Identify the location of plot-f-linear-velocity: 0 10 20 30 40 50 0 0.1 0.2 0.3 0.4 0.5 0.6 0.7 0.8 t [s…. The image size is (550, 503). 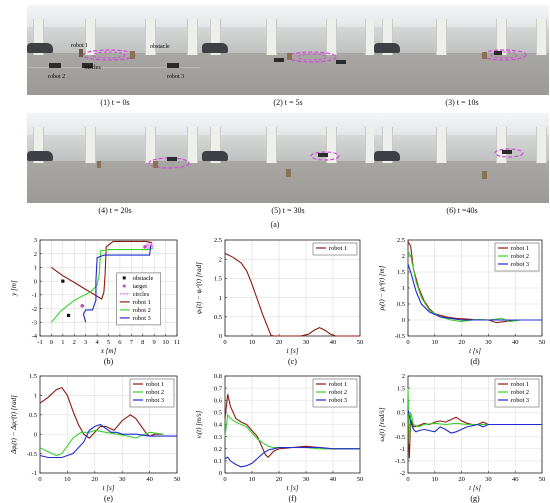
(279, 438).